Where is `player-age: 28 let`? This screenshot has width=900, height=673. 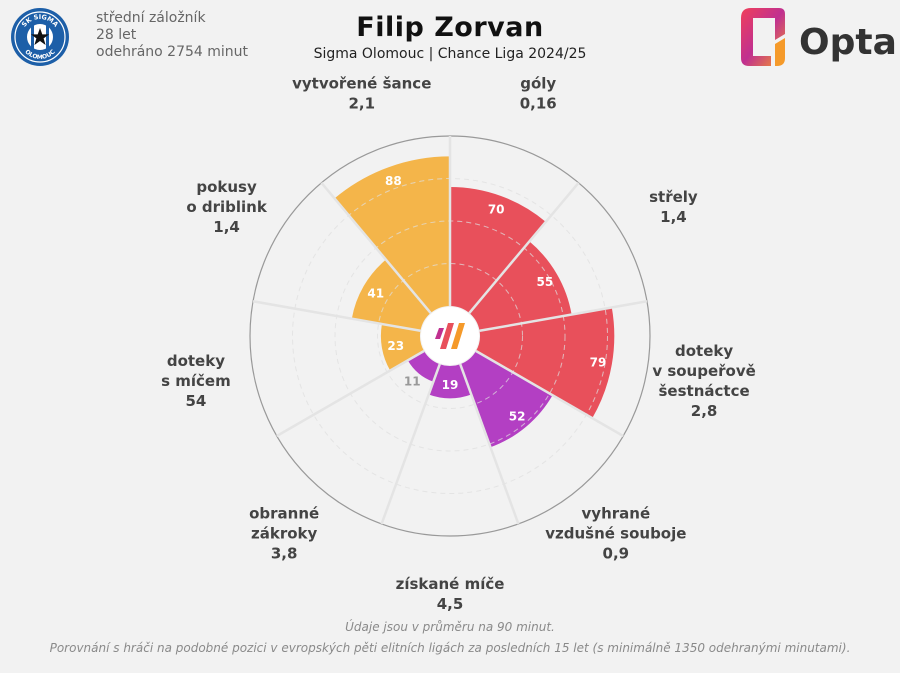 player-age: 28 let is located at coordinates (116, 35).